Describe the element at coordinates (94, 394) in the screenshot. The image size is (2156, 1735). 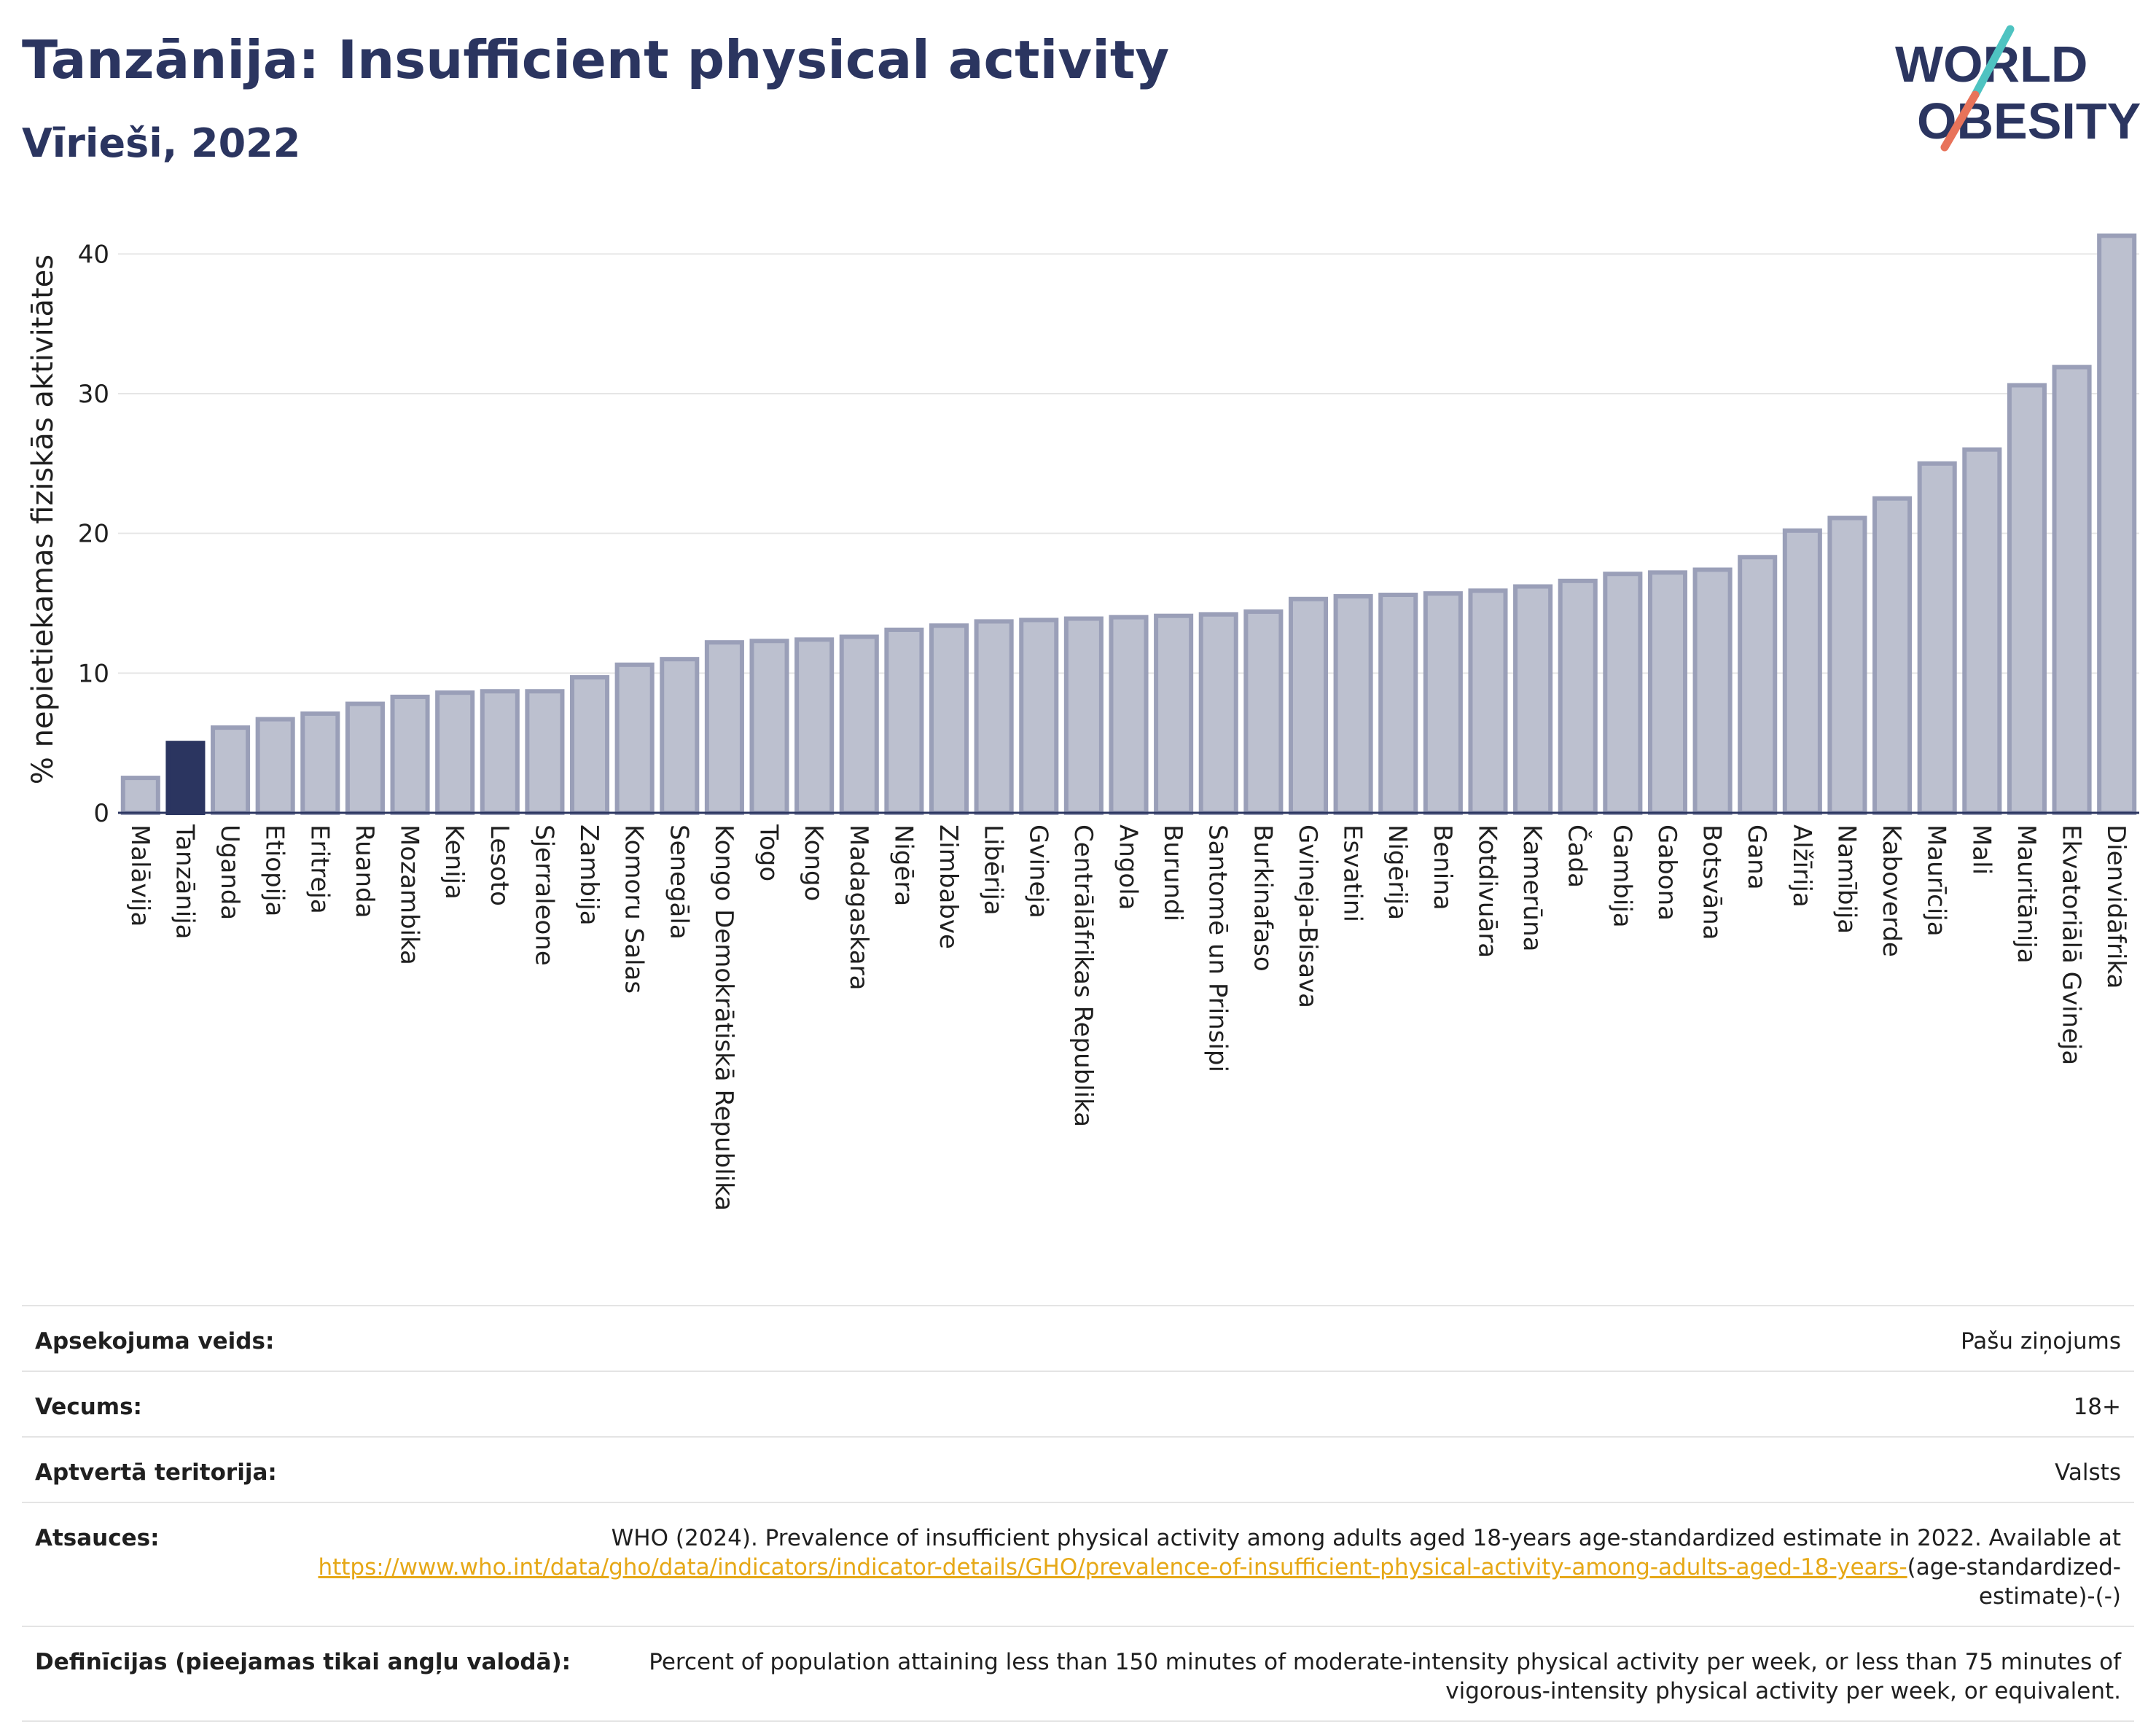
I see `y-tick-label: 30` at that location.